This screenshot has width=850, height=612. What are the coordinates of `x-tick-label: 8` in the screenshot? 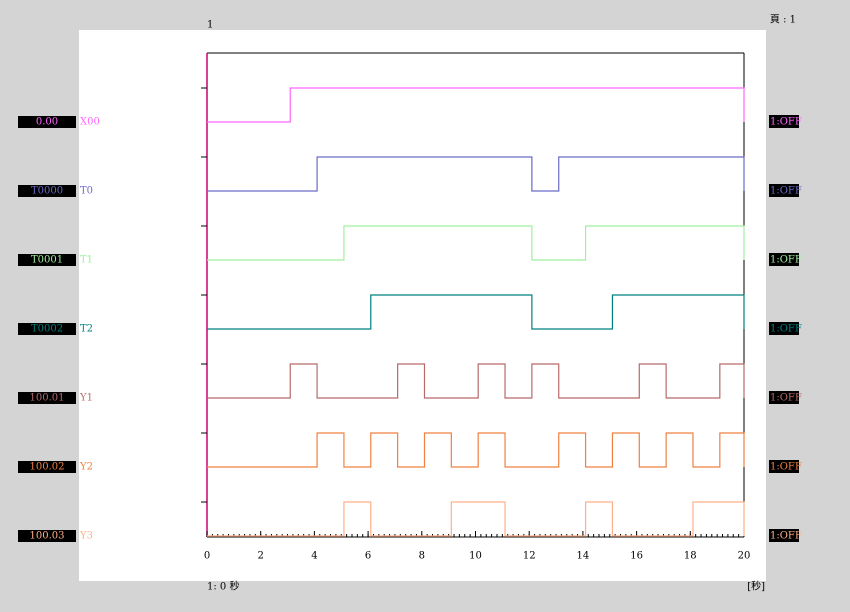 It's located at (422, 556).